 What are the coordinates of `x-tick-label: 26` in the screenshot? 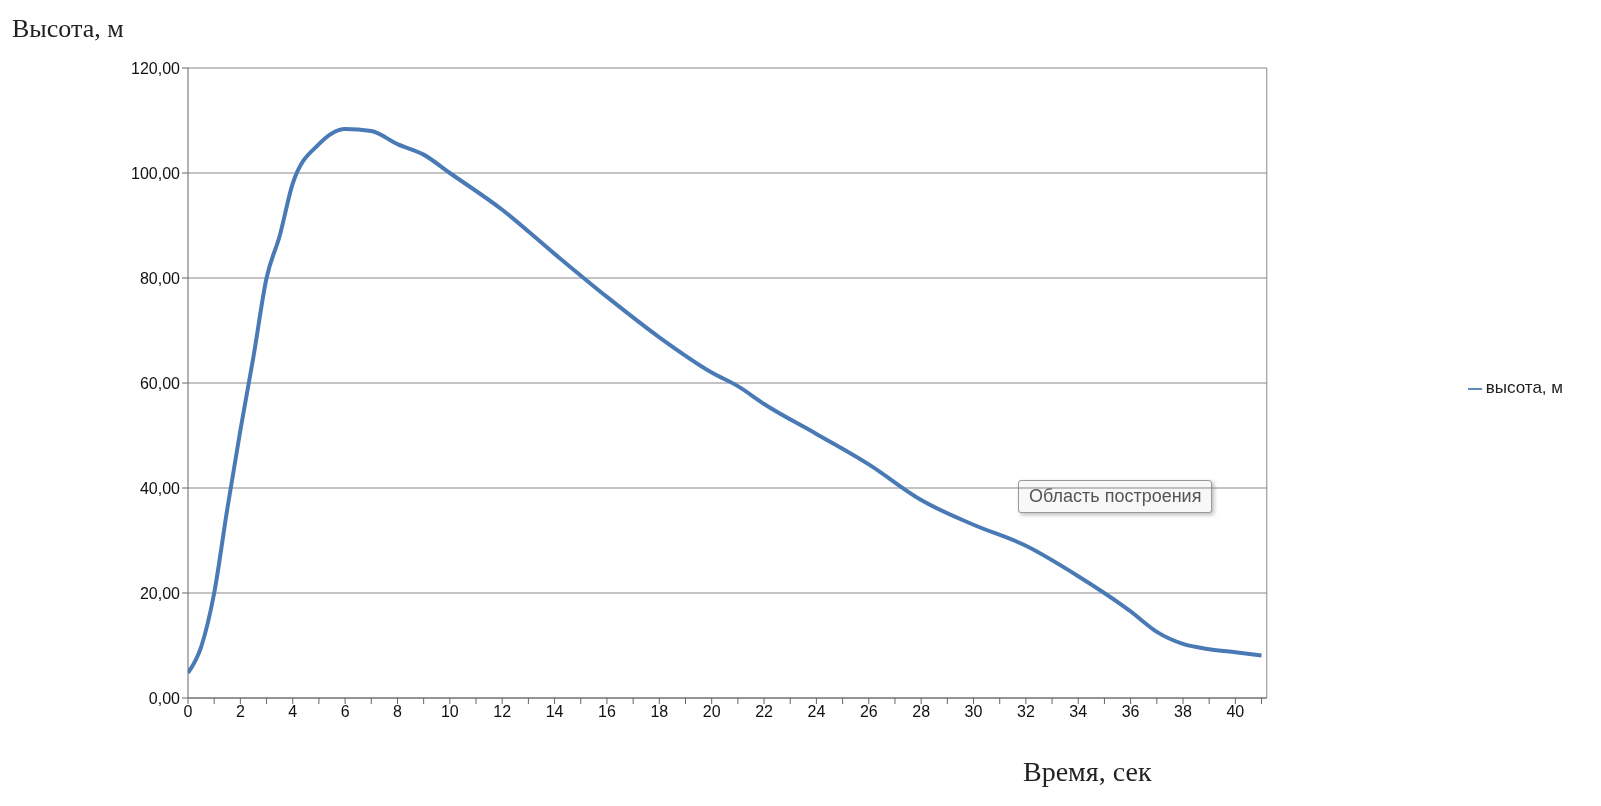 It's located at (868, 712).